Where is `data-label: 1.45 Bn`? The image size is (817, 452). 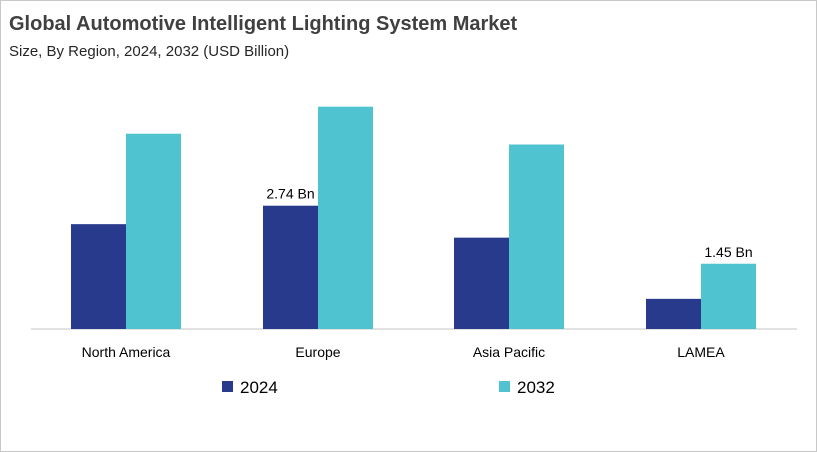 data-label: 1.45 Bn is located at coordinates (728, 252).